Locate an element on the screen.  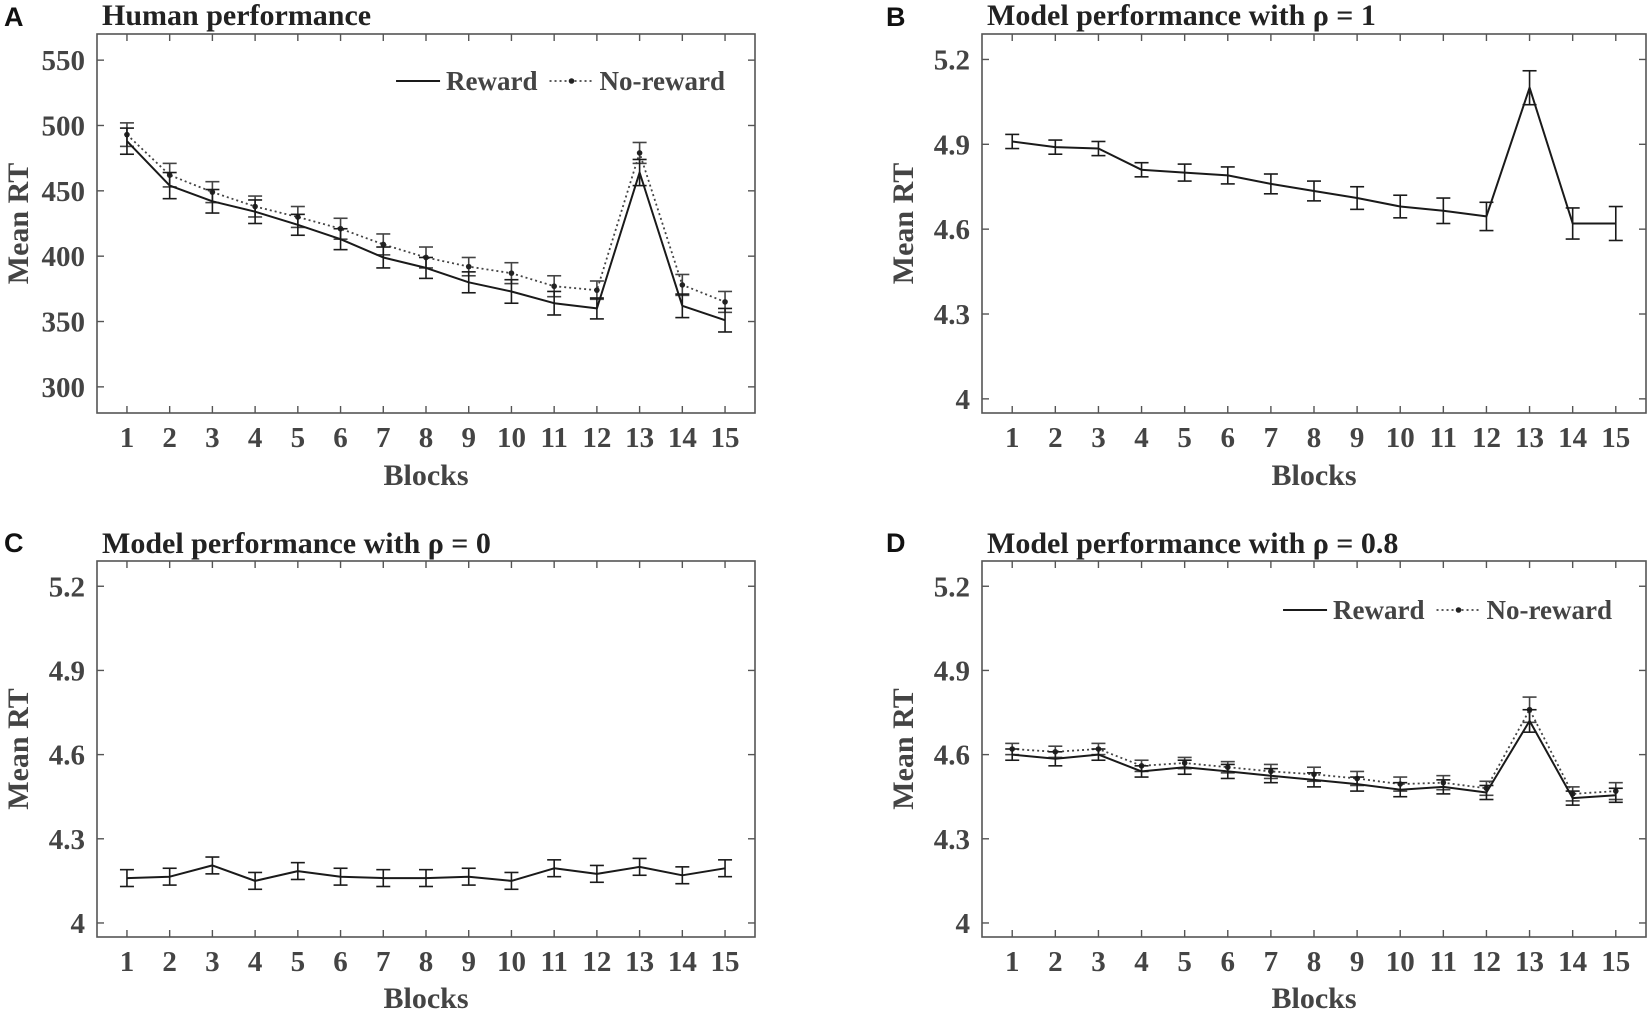
y-tick-label: 4.9 is located at coordinates (67, 671).